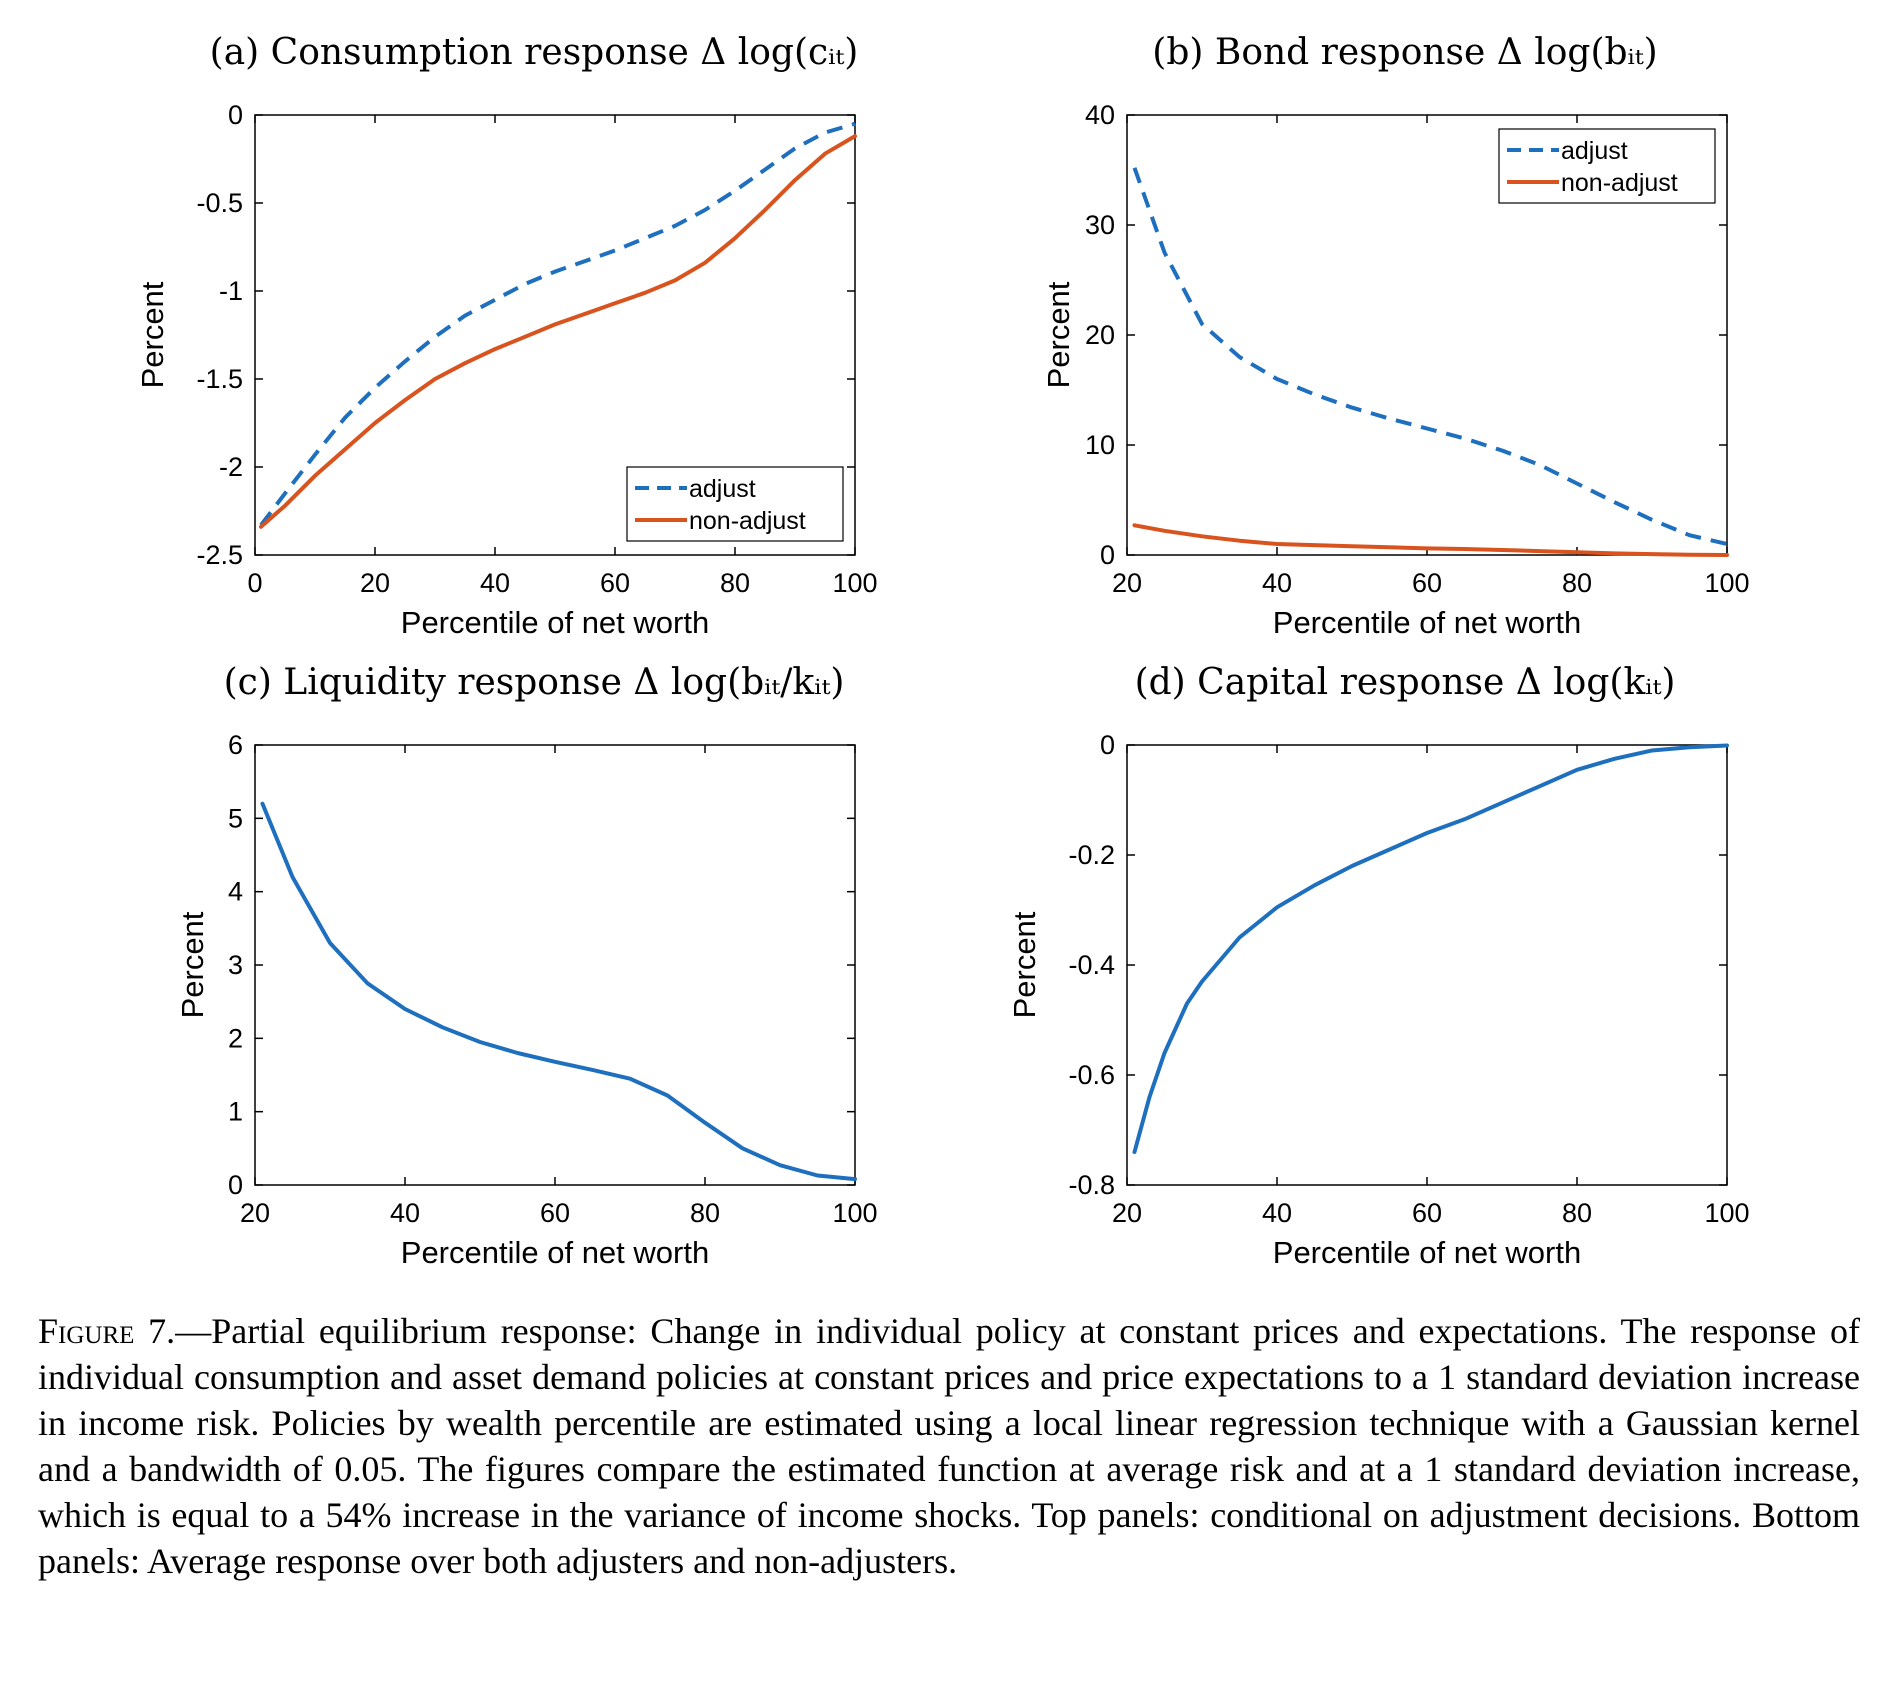 The height and width of the screenshot is (1700, 1902). I want to click on y-tick-label: -0.8, so click(1091, 1185).